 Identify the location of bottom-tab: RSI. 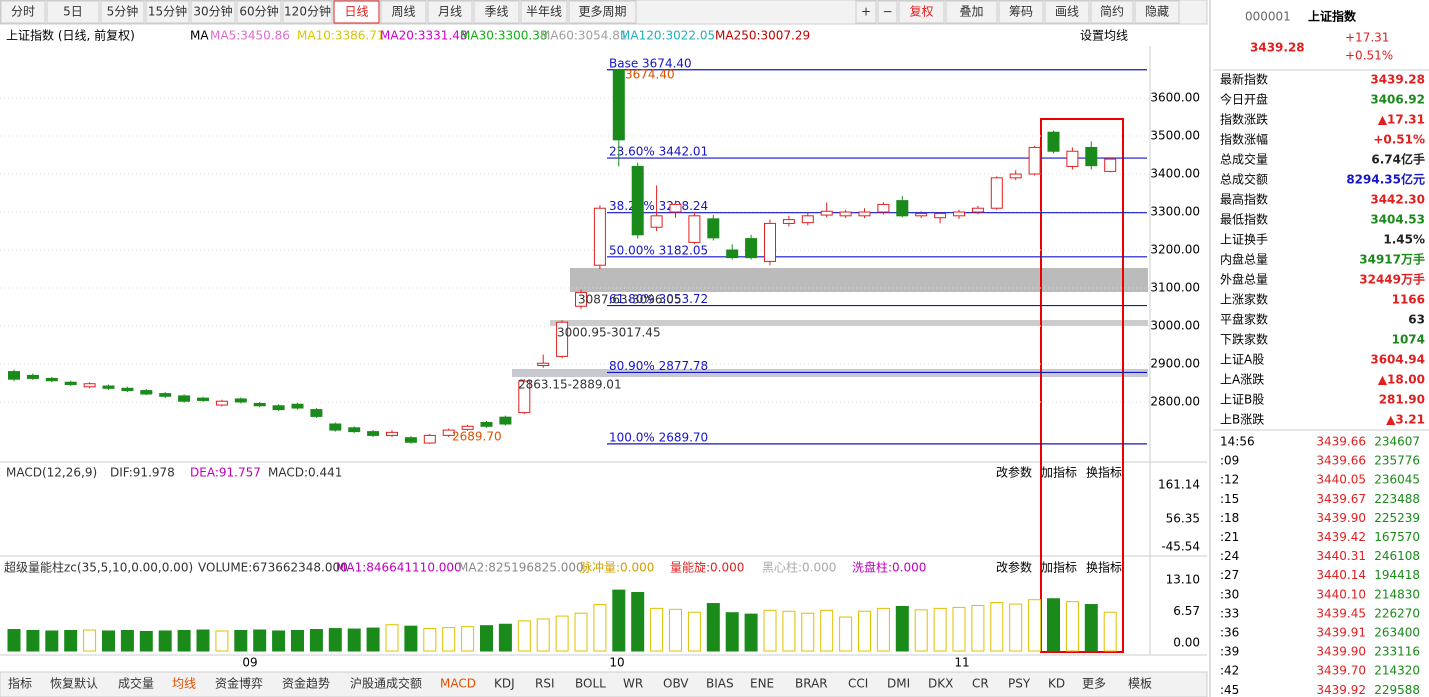
(545, 684).